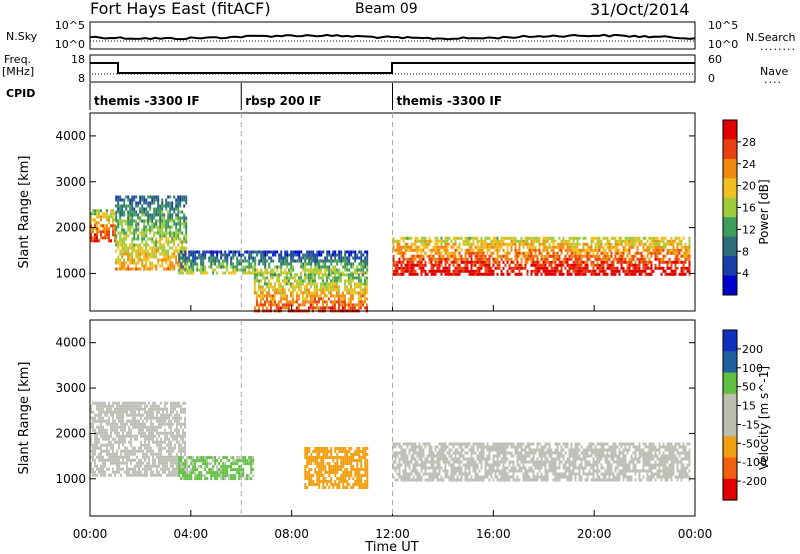  What do you see at coordinates (386, 9) in the screenshot?
I see `beam-label: Beam 09` at bounding box center [386, 9].